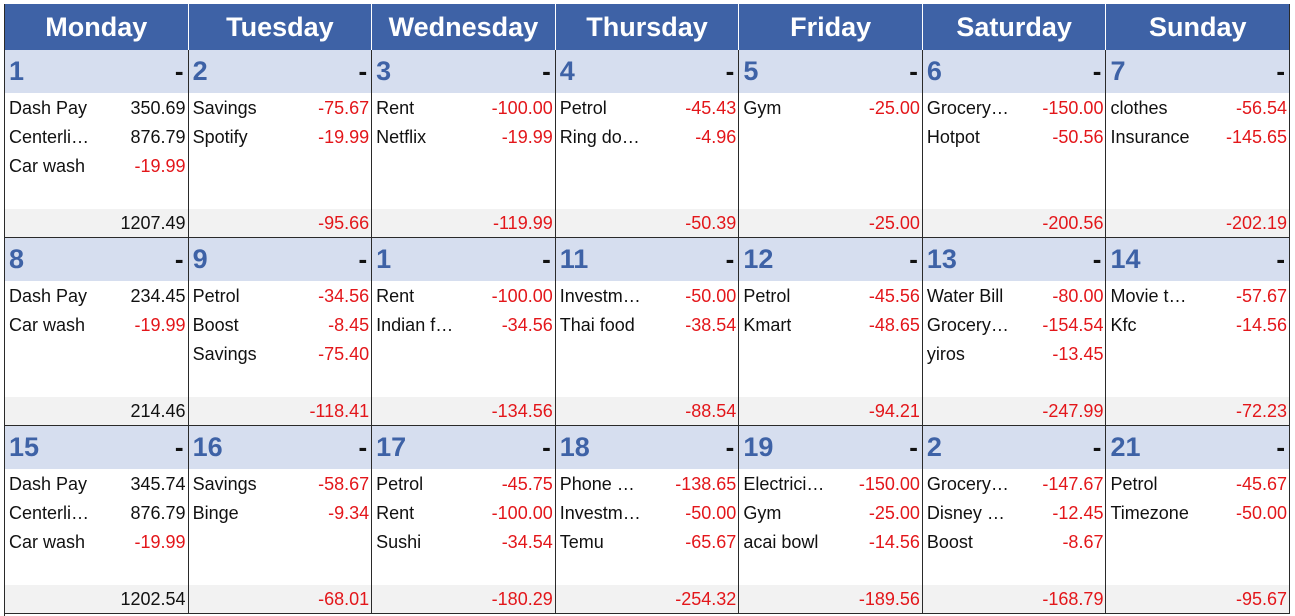 This screenshot has width=1295, height=616. Describe the element at coordinates (647, 542) in the screenshot. I see `entry-row: Temu -65.67` at that location.